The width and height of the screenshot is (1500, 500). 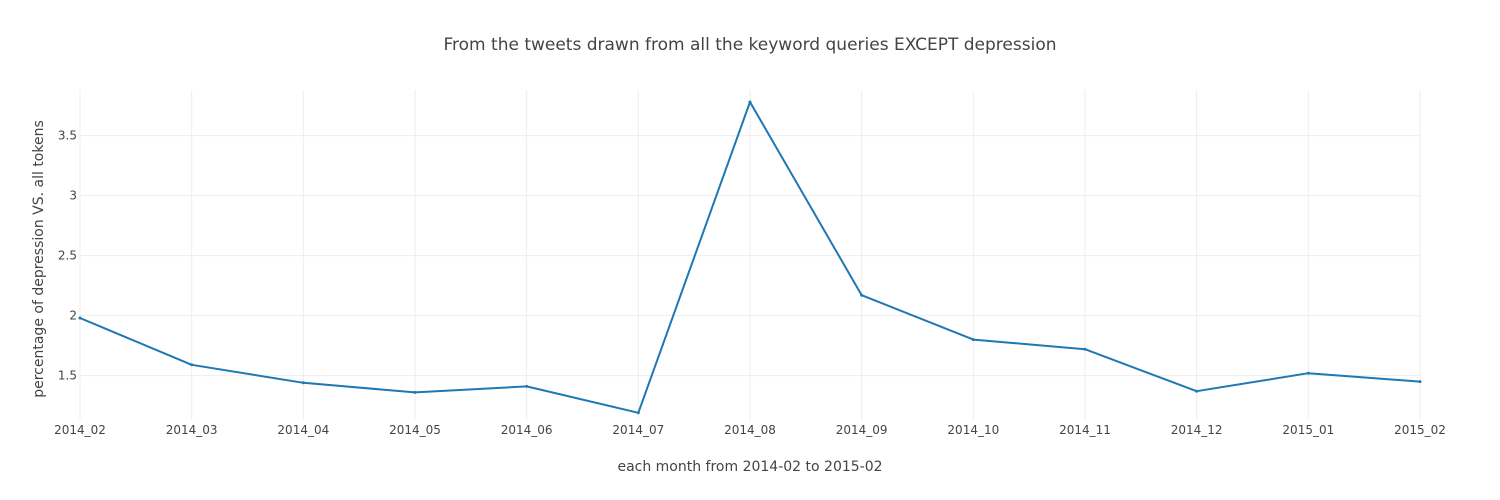 I want to click on x-tick-label: 2014_11, so click(x=1085, y=430).